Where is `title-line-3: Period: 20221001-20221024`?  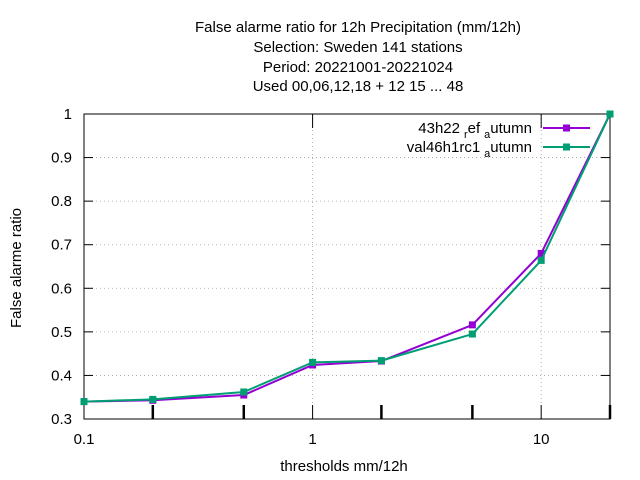
title-line-3: Period: 20221001-20221024 is located at coordinates (358, 67).